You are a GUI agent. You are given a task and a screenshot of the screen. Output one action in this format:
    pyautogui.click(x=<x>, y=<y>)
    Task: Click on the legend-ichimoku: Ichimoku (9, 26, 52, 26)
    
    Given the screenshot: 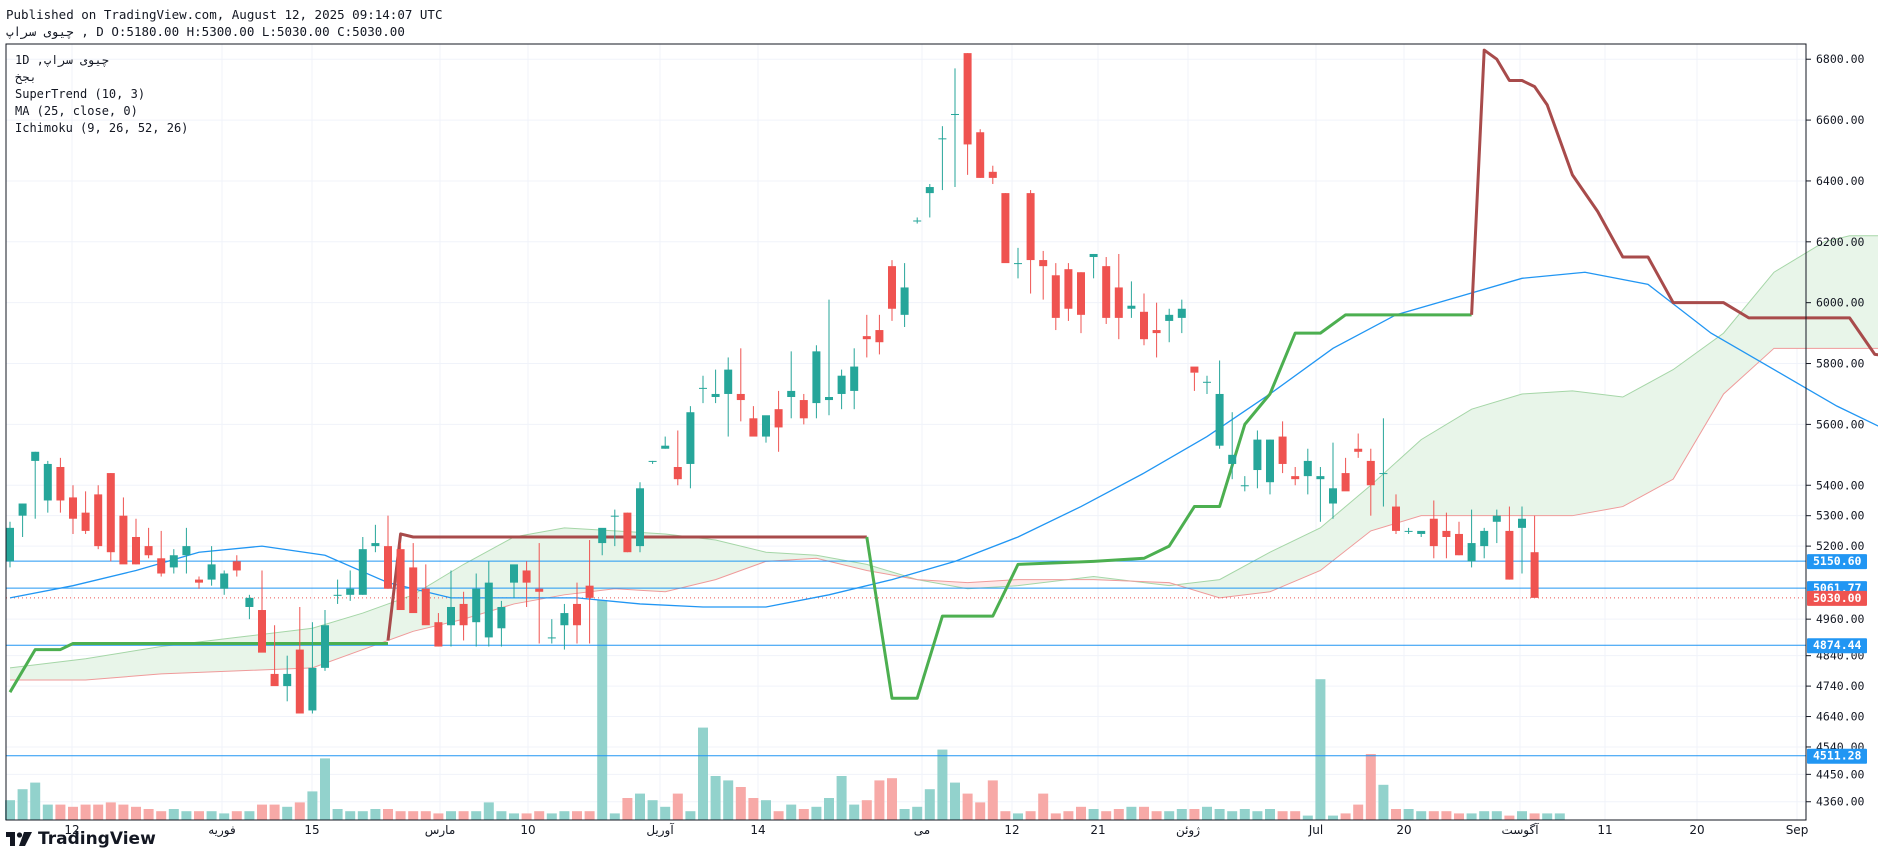 What is the action you would take?
    pyautogui.click(x=102, y=128)
    